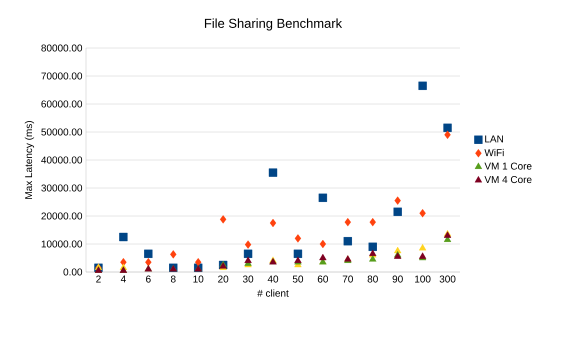  I want to click on y-tick-label: 10000.00, so click(62, 244).